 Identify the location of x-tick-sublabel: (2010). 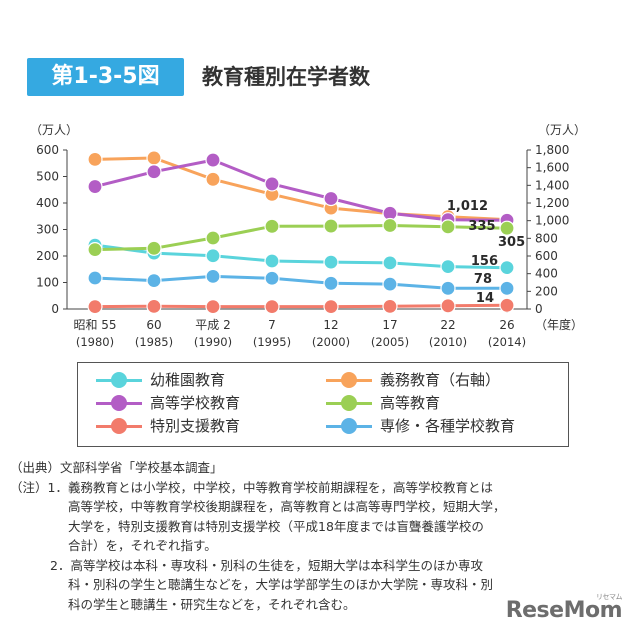
(448, 342).